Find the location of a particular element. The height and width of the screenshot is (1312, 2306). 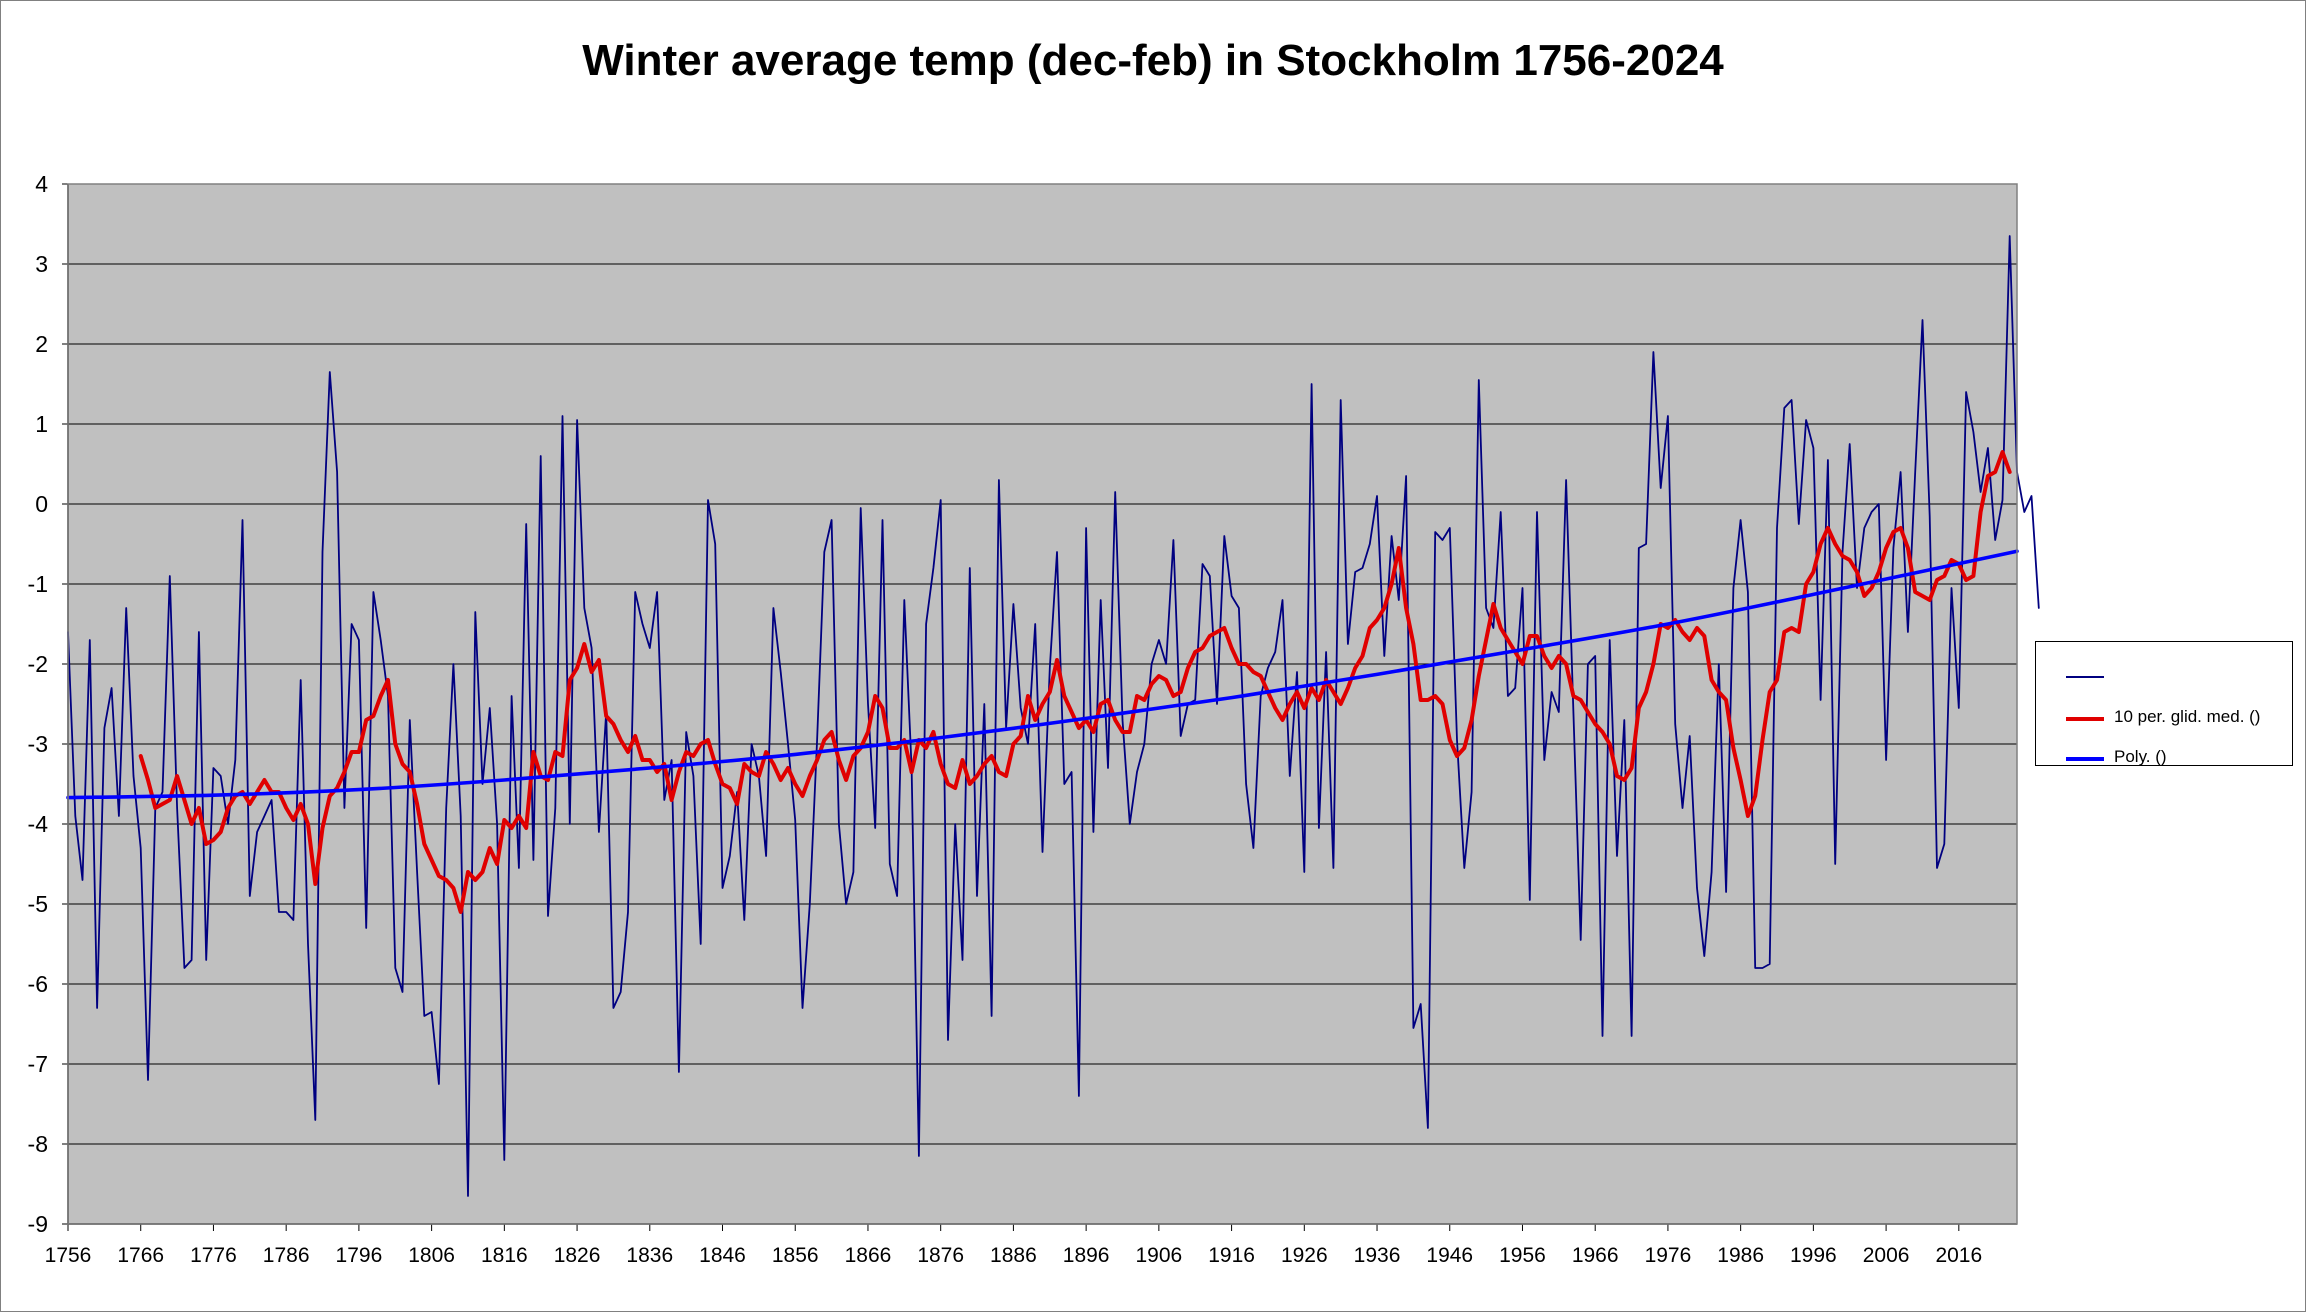

x-tick-label: 1816 is located at coordinates (504, 1255).